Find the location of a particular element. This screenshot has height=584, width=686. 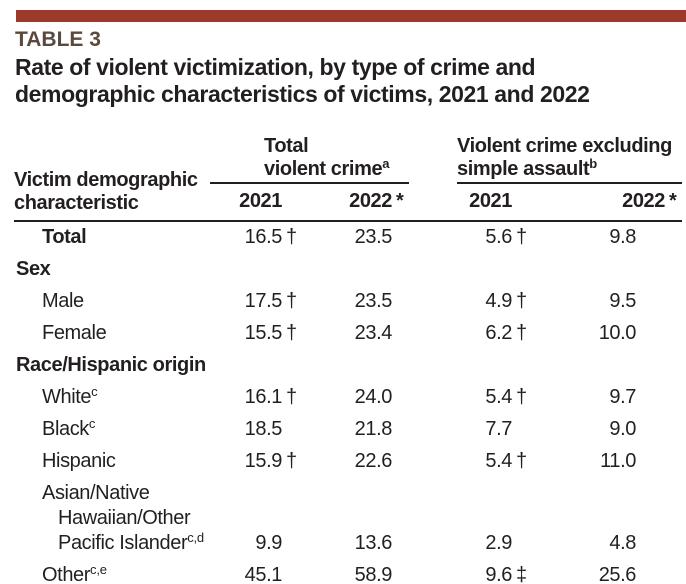

value-cell: 25.6 is located at coordinates (617, 574).